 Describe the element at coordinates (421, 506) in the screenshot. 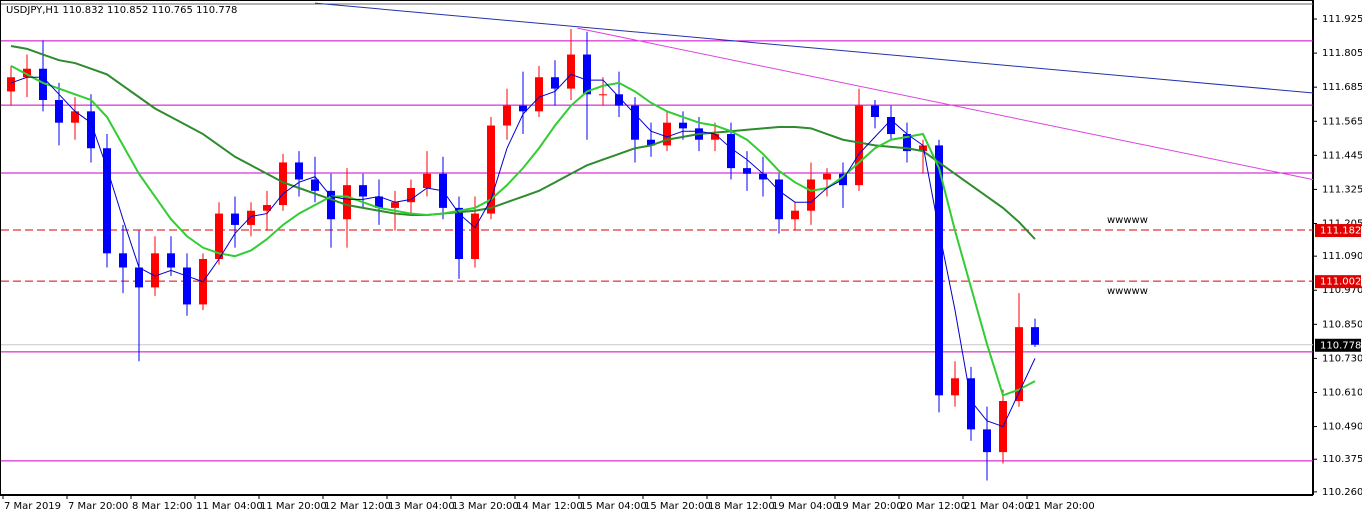

I see `x-tick-label: 13 Mar 04:00` at that location.